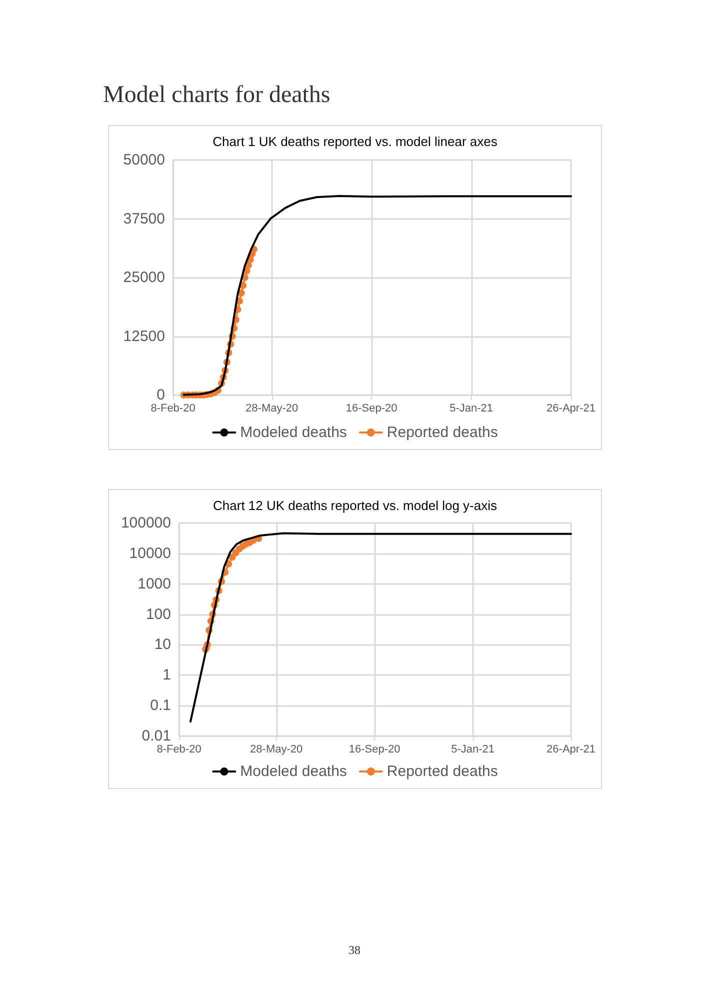 The height and width of the screenshot is (992, 709). I want to click on y-tick-label: 10000, so click(150, 553).